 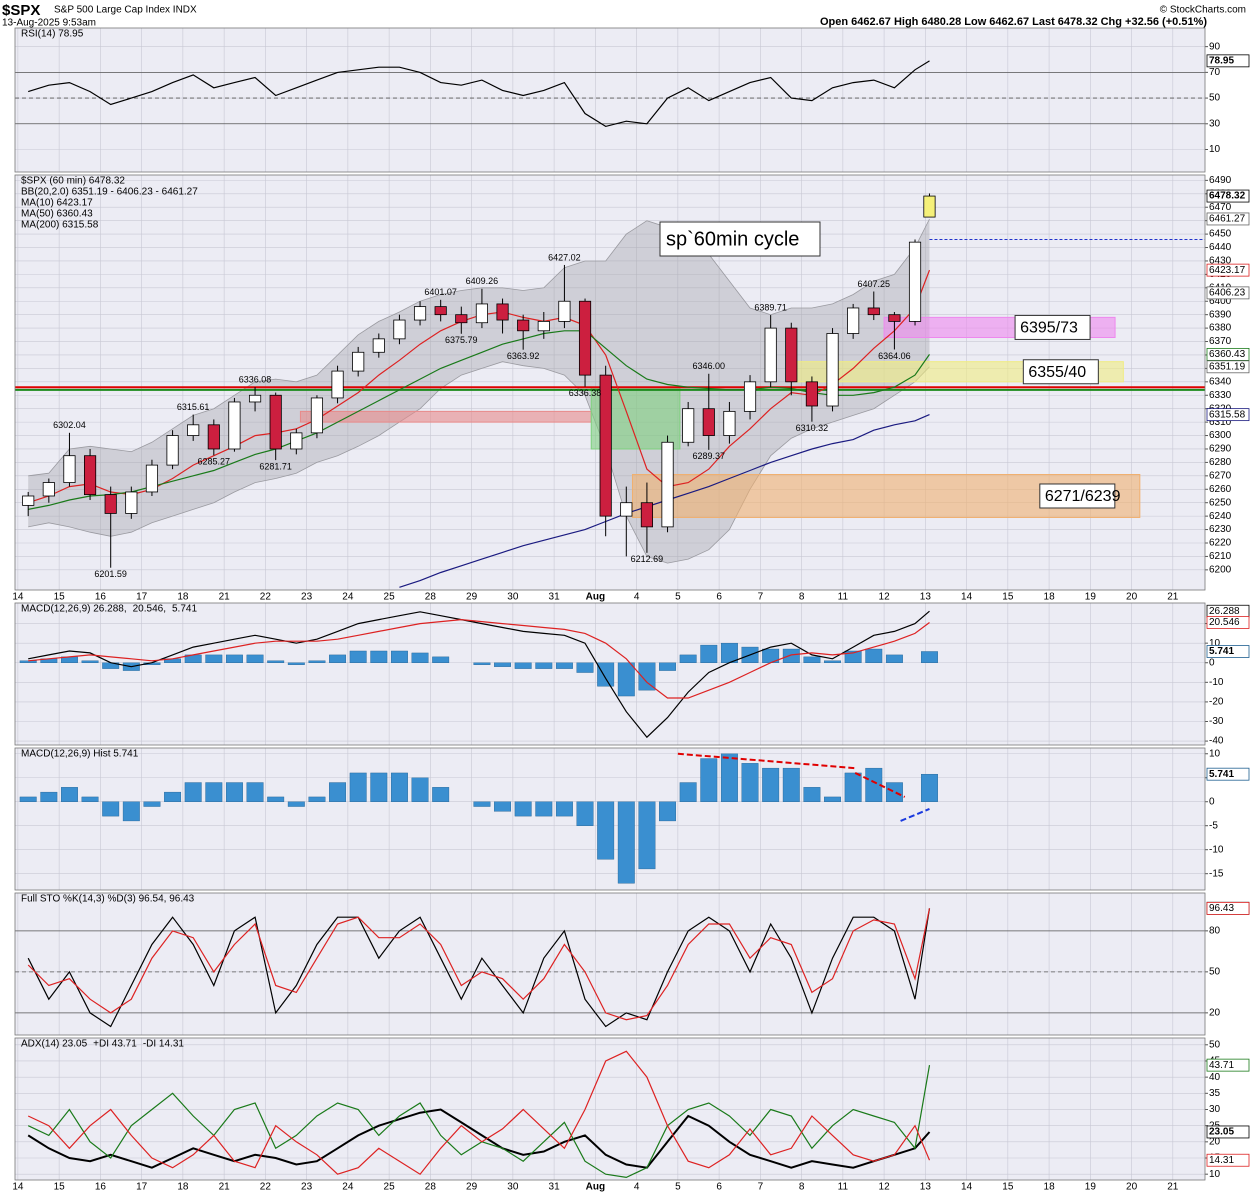 I want to click on y-tick-label: 6270, so click(x=1220, y=475).